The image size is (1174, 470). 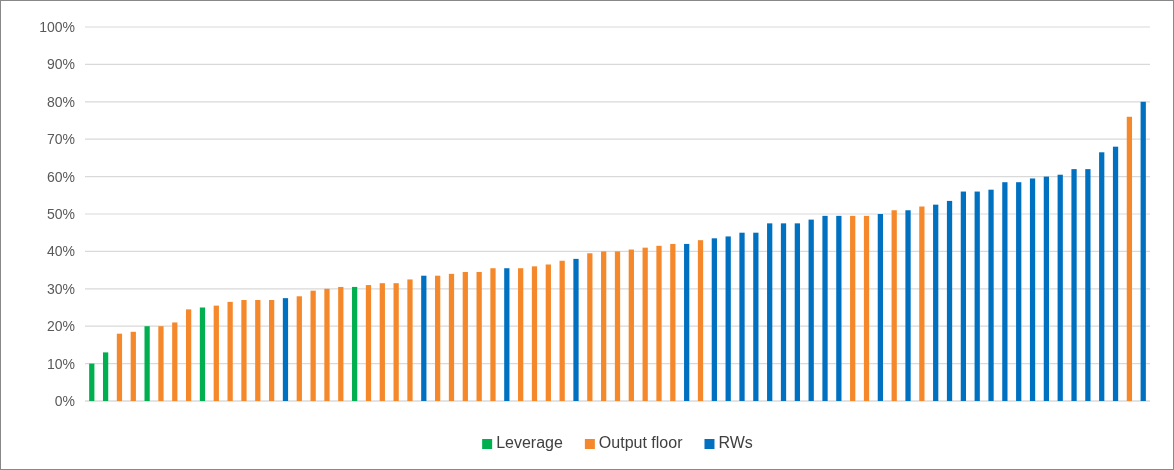 I want to click on y-tick-label: 30%, so click(x=60, y=288).